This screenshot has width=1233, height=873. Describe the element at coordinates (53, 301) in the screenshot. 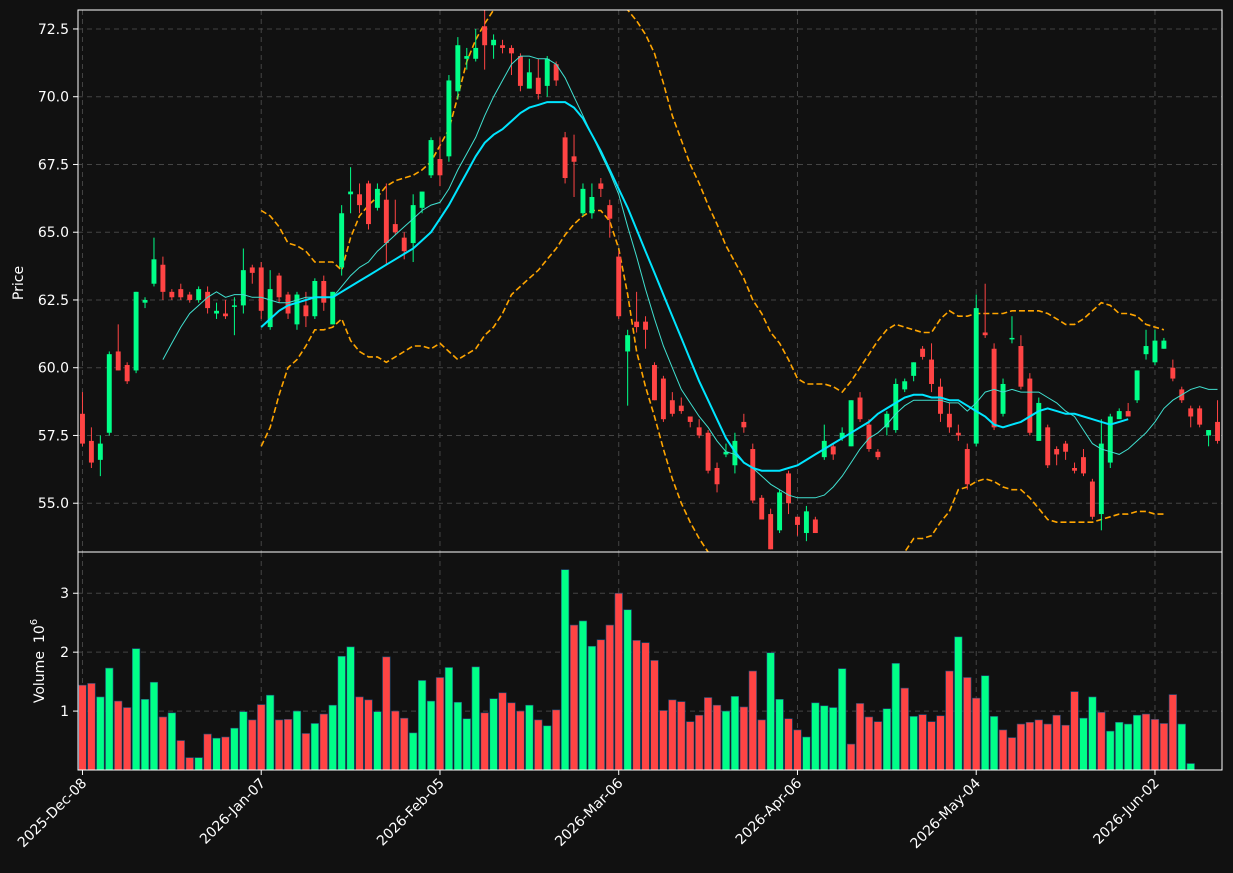

I see `price-tick-label: 62.5` at that location.